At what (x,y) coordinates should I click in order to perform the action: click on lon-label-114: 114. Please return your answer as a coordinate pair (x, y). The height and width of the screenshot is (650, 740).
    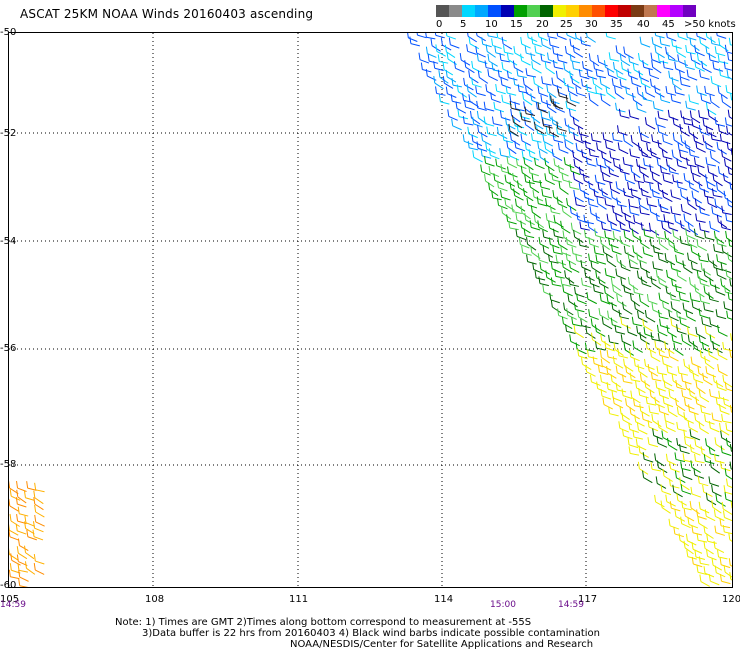
    Looking at the image, I should click on (444, 599).